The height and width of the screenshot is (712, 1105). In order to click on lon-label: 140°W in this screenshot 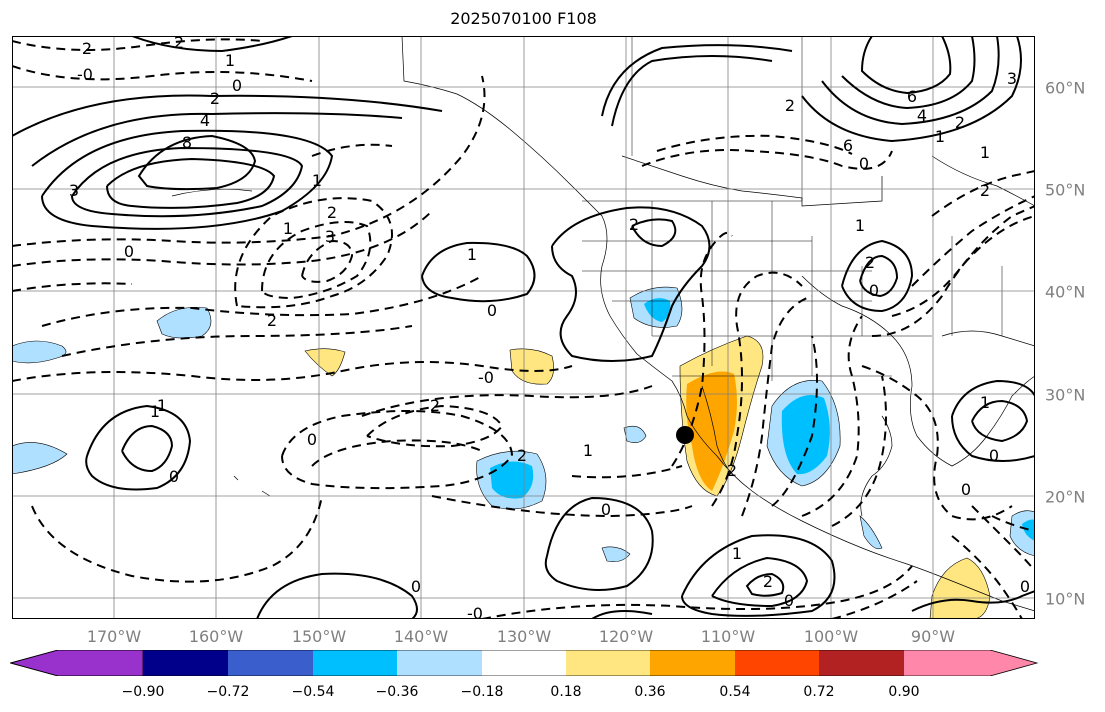, I will do `click(421, 636)`.